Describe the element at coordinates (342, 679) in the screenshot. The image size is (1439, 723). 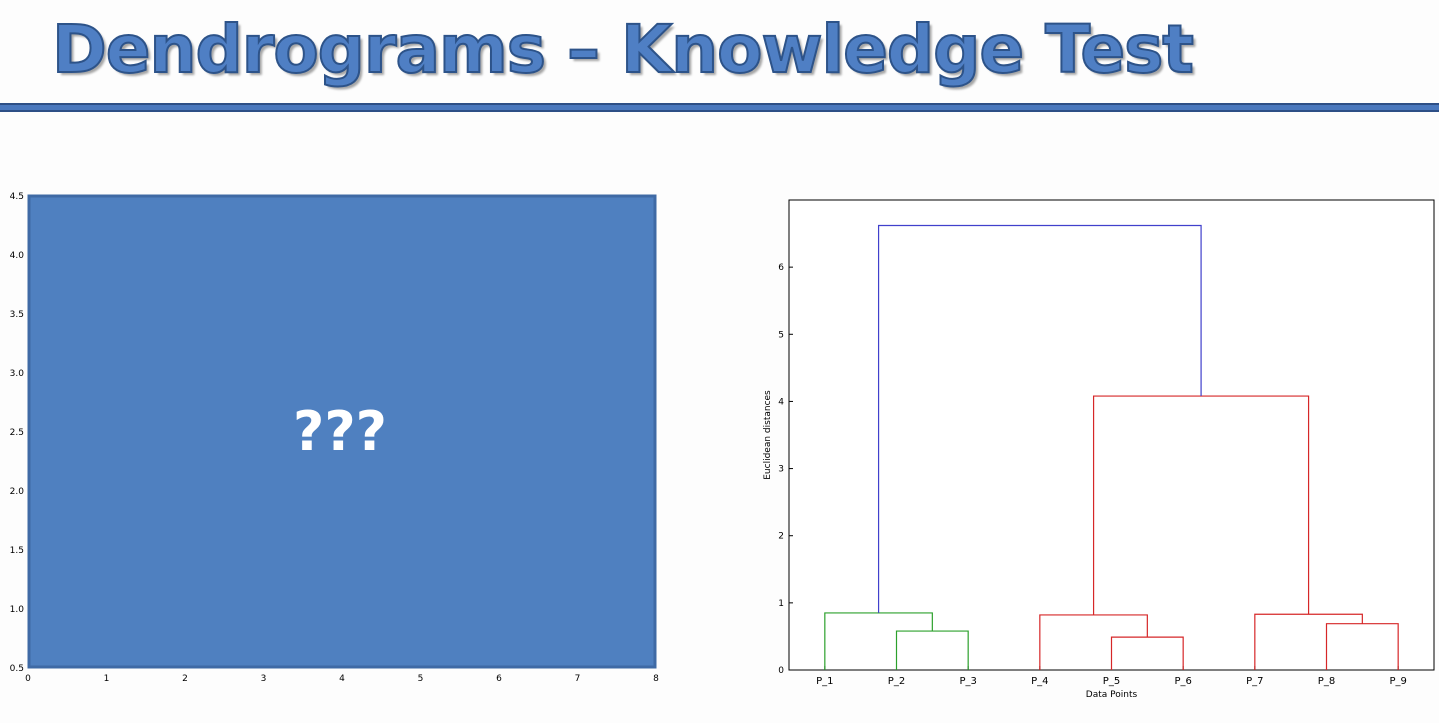
I see `x-tick-label: 4` at that location.